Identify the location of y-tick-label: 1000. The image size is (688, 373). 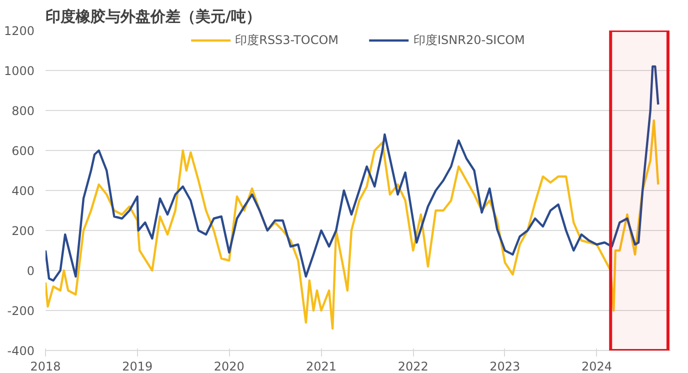
(19, 71).